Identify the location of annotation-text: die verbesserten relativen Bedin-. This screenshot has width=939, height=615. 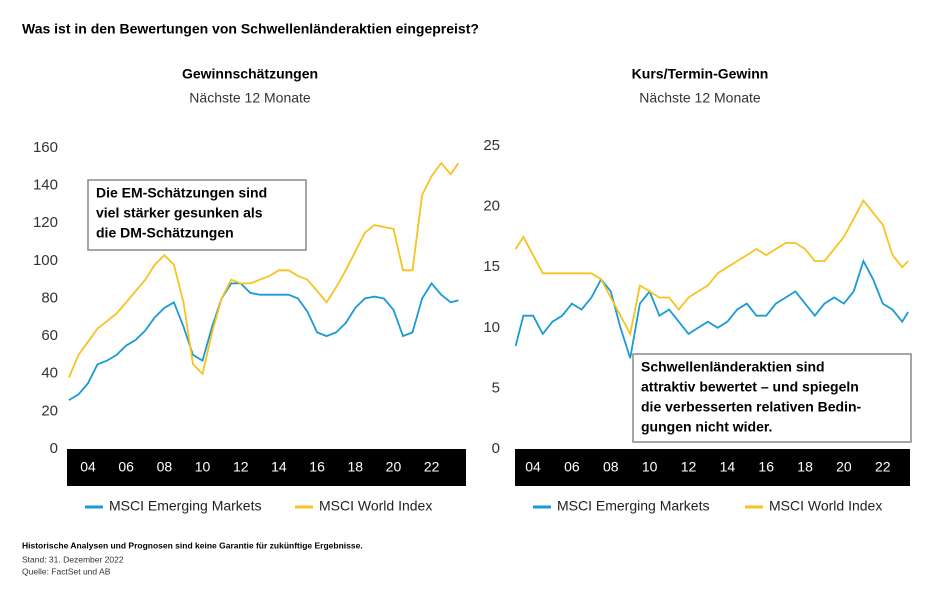
(751, 407).